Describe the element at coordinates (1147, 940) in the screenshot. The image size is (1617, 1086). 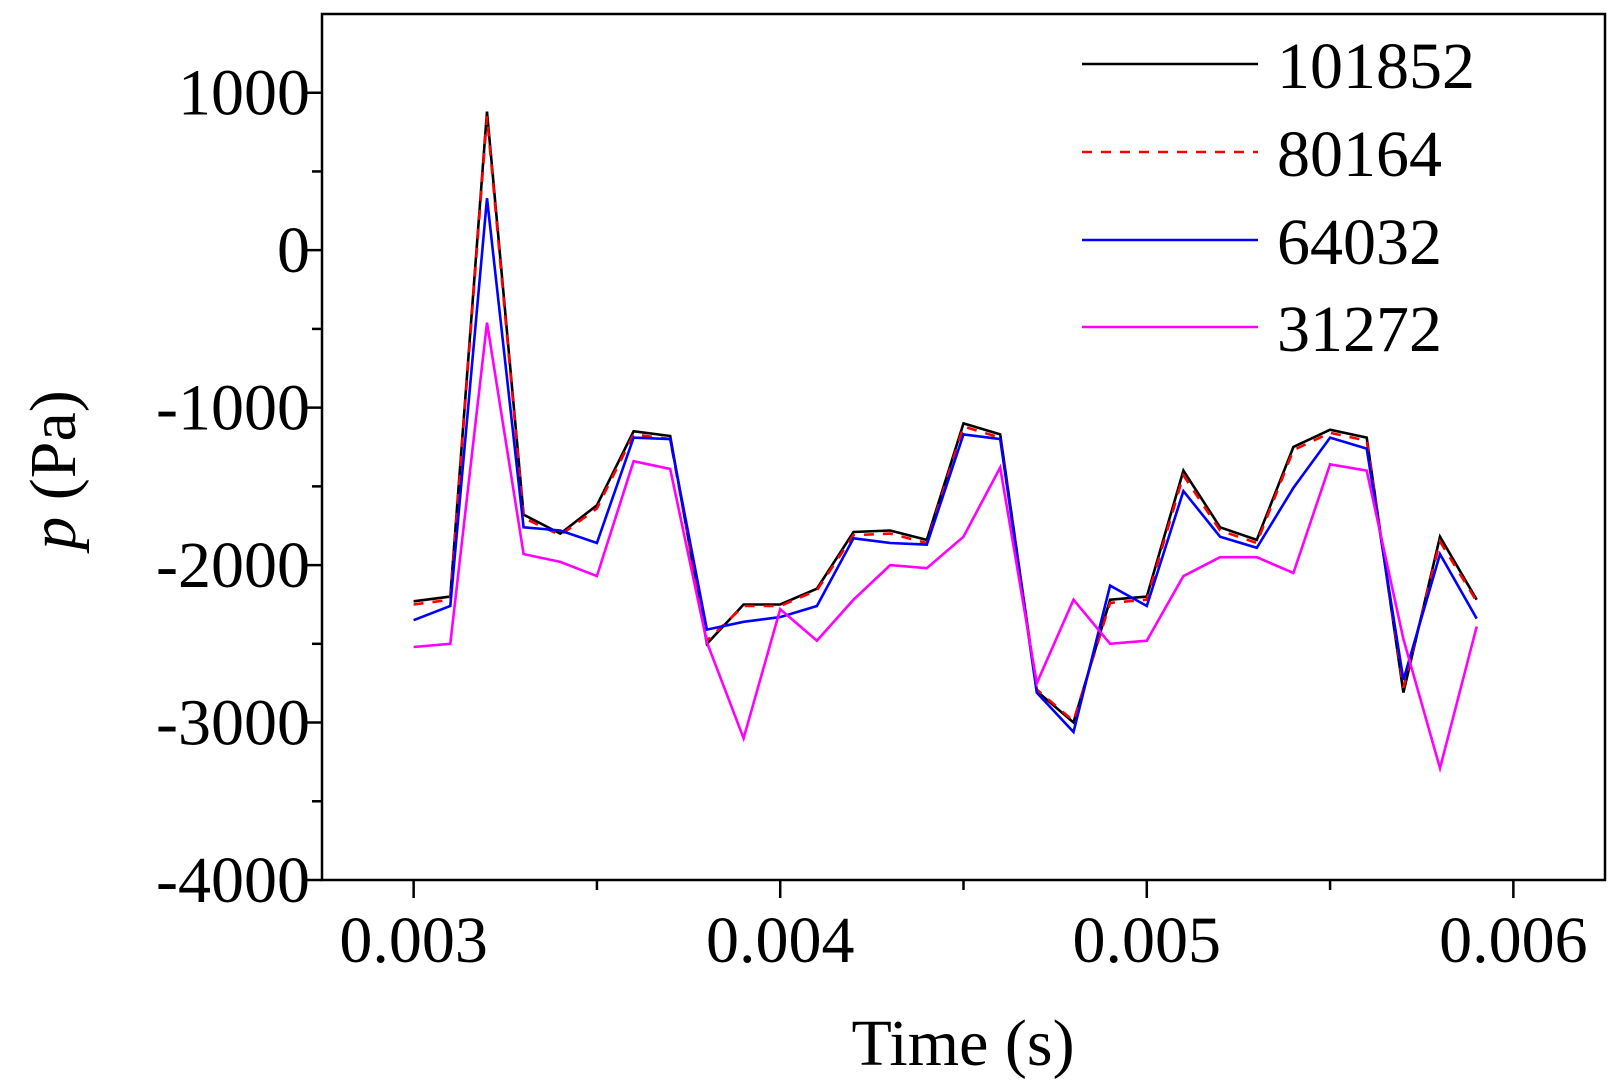
I see `x-tick-label: 0.005` at that location.